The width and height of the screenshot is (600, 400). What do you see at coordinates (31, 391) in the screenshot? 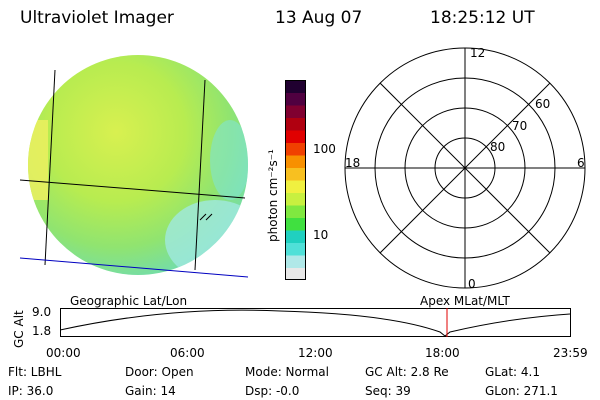
I see `info-ip: IP: 36.0` at bounding box center [31, 391].